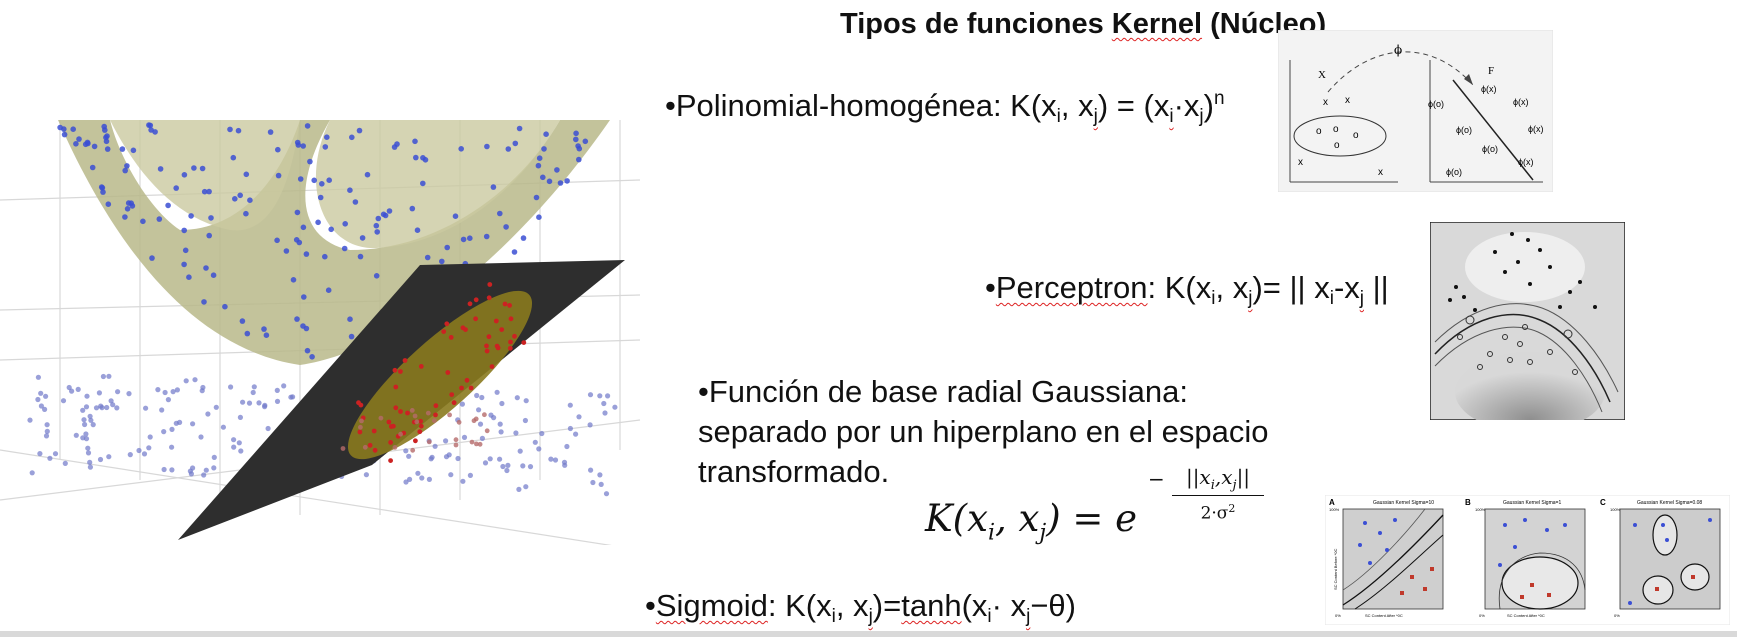 This screenshot has height=637, width=1737. Describe the element at coordinates (931, 605) in the screenshot. I see `tanh-word: tanh` at that location.